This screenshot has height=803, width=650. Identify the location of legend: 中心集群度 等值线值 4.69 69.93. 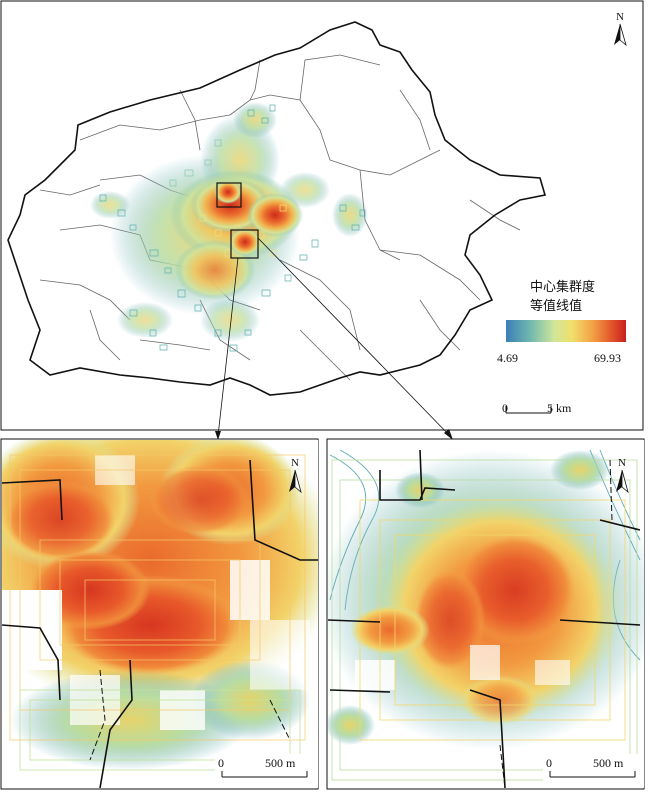
(561, 322).